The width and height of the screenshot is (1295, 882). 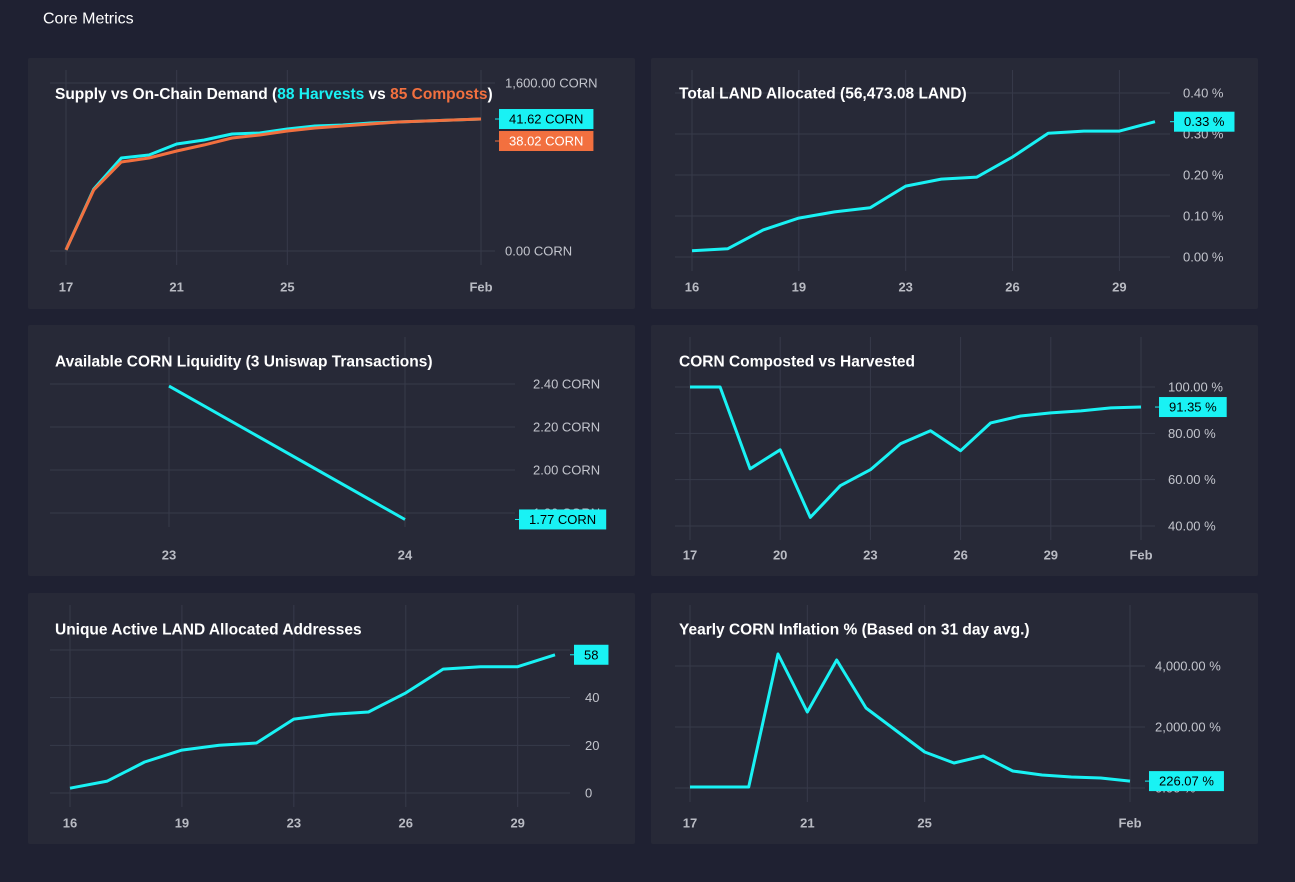 I want to click on y-tick-label: 0.20 %, so click(x=1203, y=175).